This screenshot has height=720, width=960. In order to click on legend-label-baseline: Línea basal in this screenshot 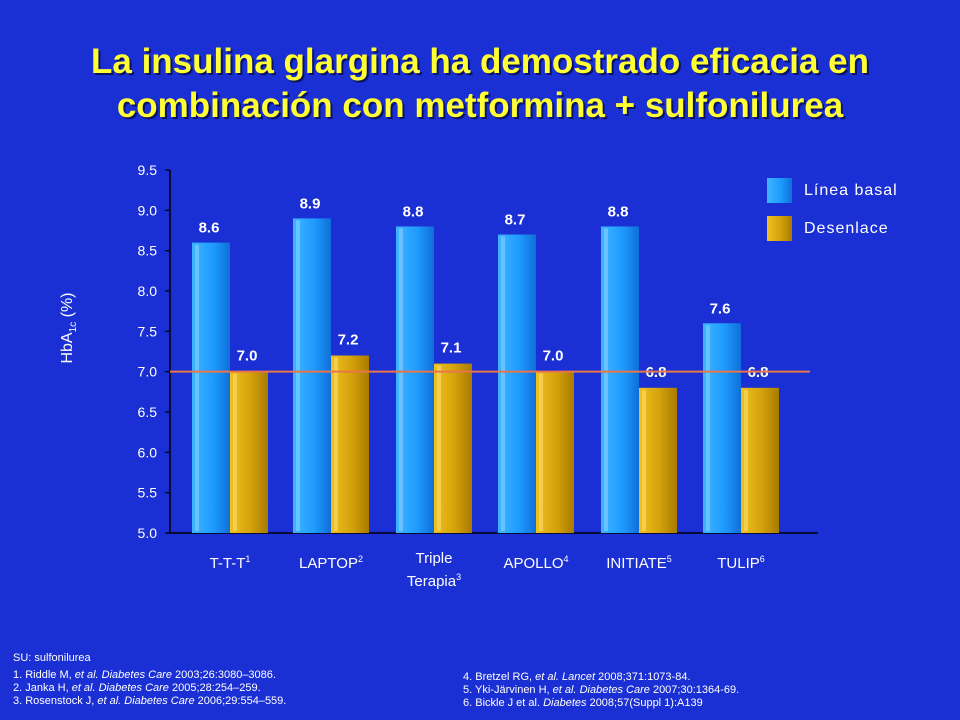, I will do `click(851, 190)`.